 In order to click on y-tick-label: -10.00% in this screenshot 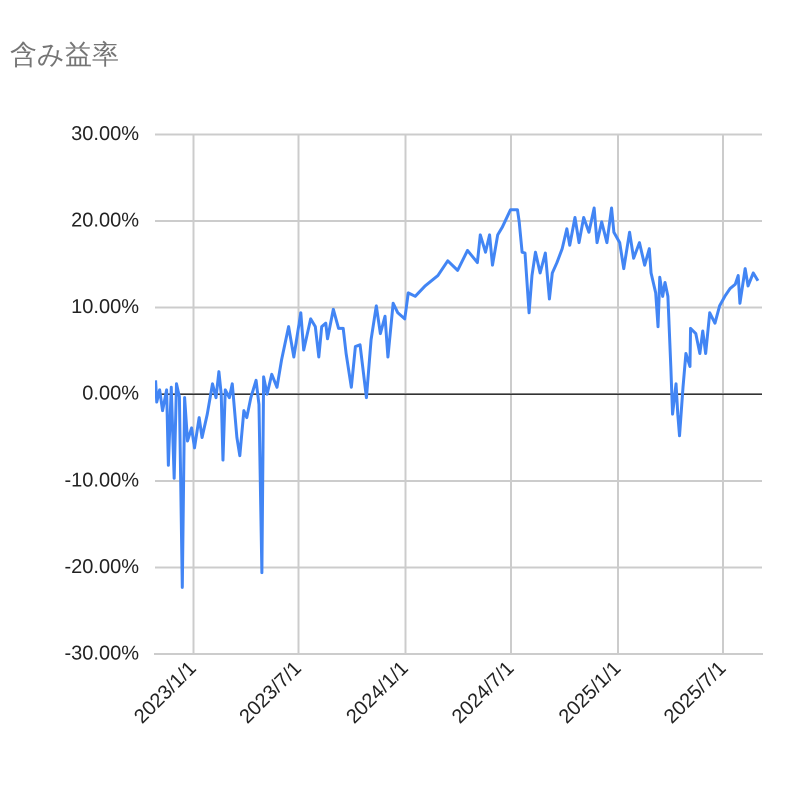, I will do `click(102, 480)`.